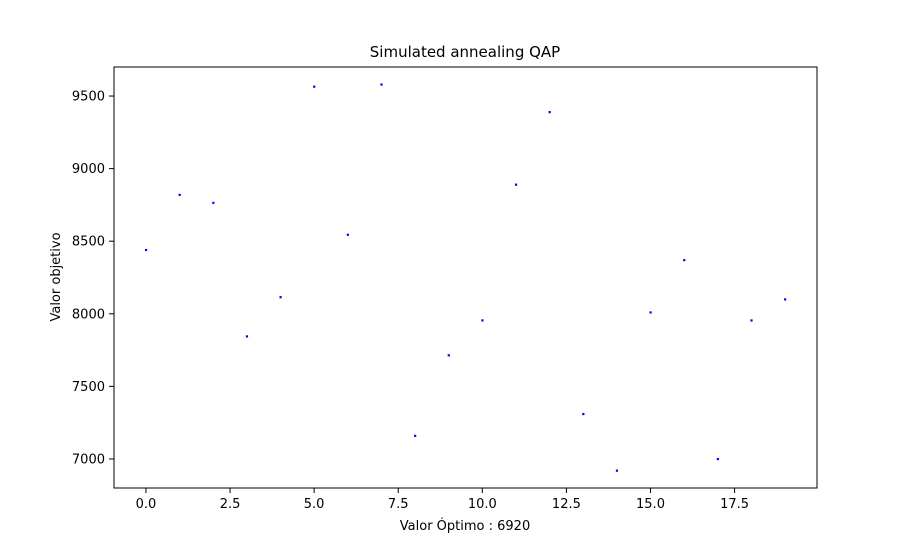 The height and width of the screenshot is (548, 908). What do you see at coordinates (650, 504) in the screenshot?
I see `x-tick-label: 15.0` at bounding box center [650, 504].